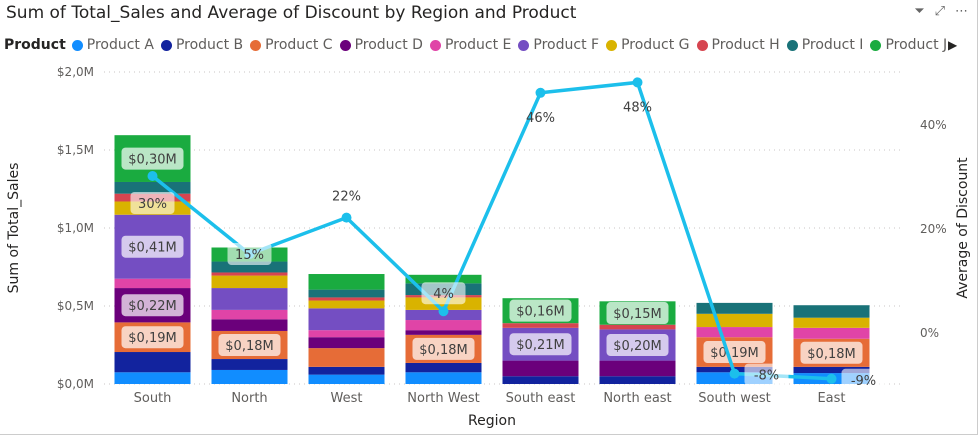  What do you see at coordinates (961, 11) in the screenshot?
I see `more-options-icon: ⋯` at bounding box center [961, 11].